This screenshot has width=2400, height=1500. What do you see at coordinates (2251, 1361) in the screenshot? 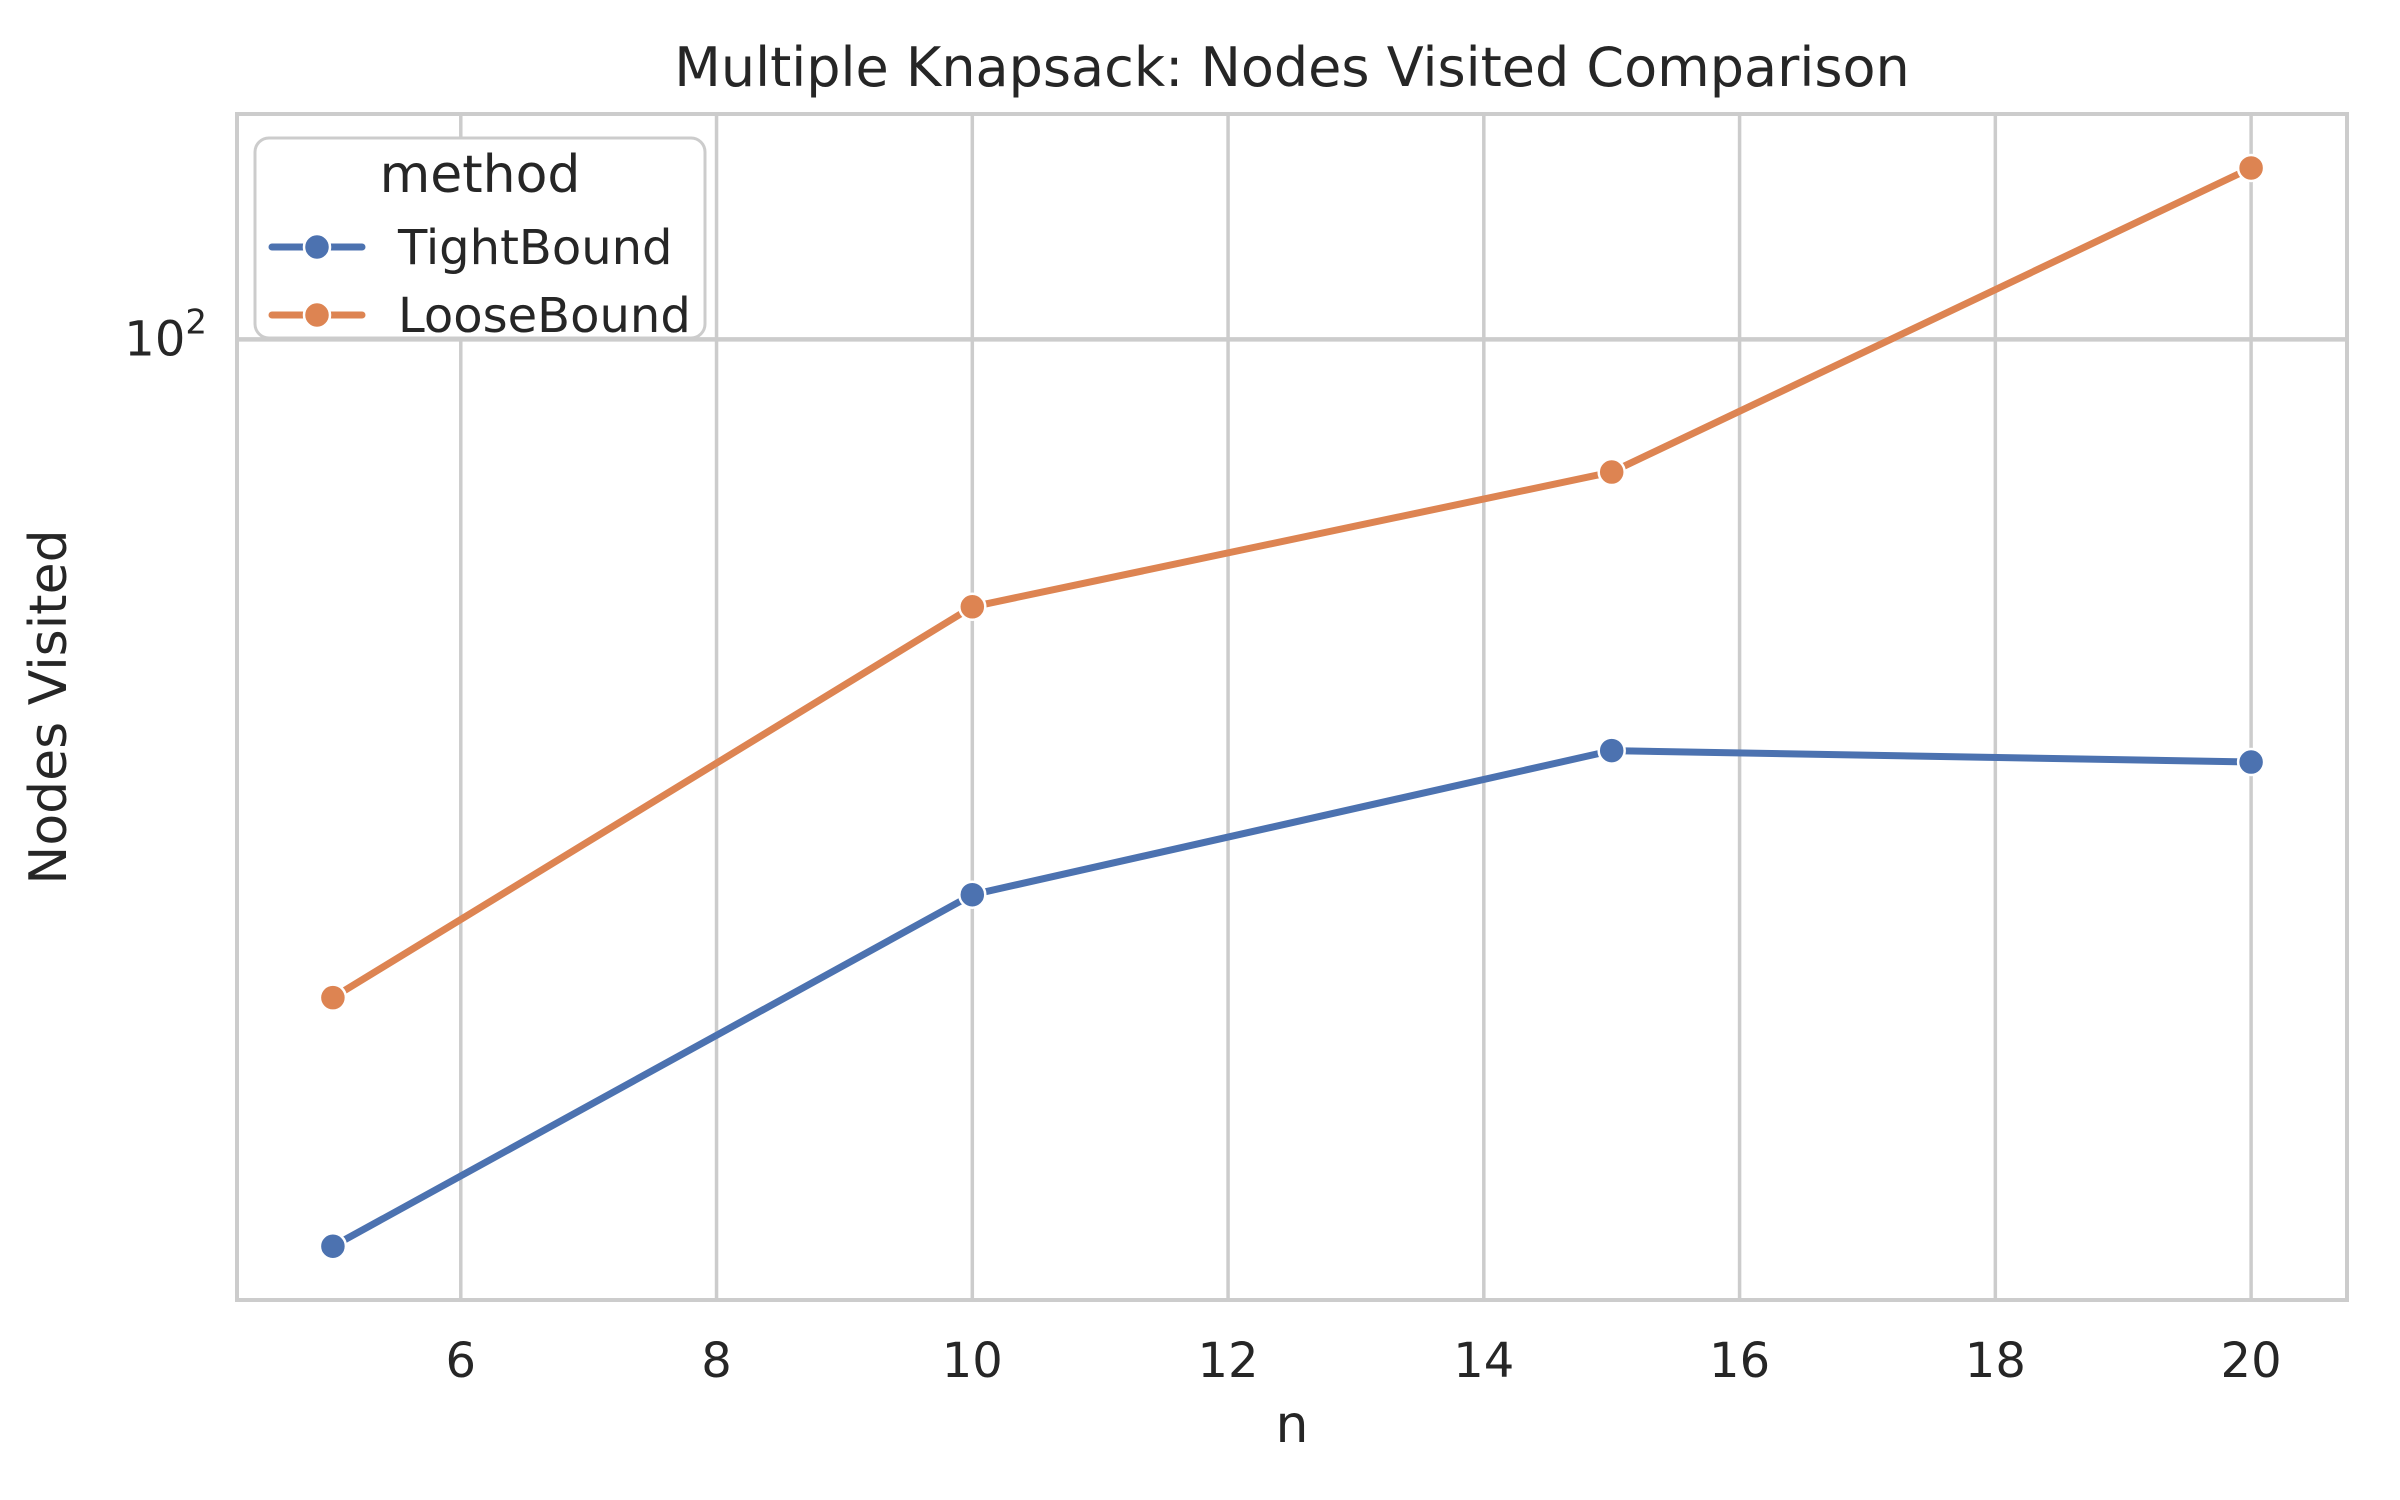
I see `x-tick-label: 20` at bounding box center [2251, 1361].